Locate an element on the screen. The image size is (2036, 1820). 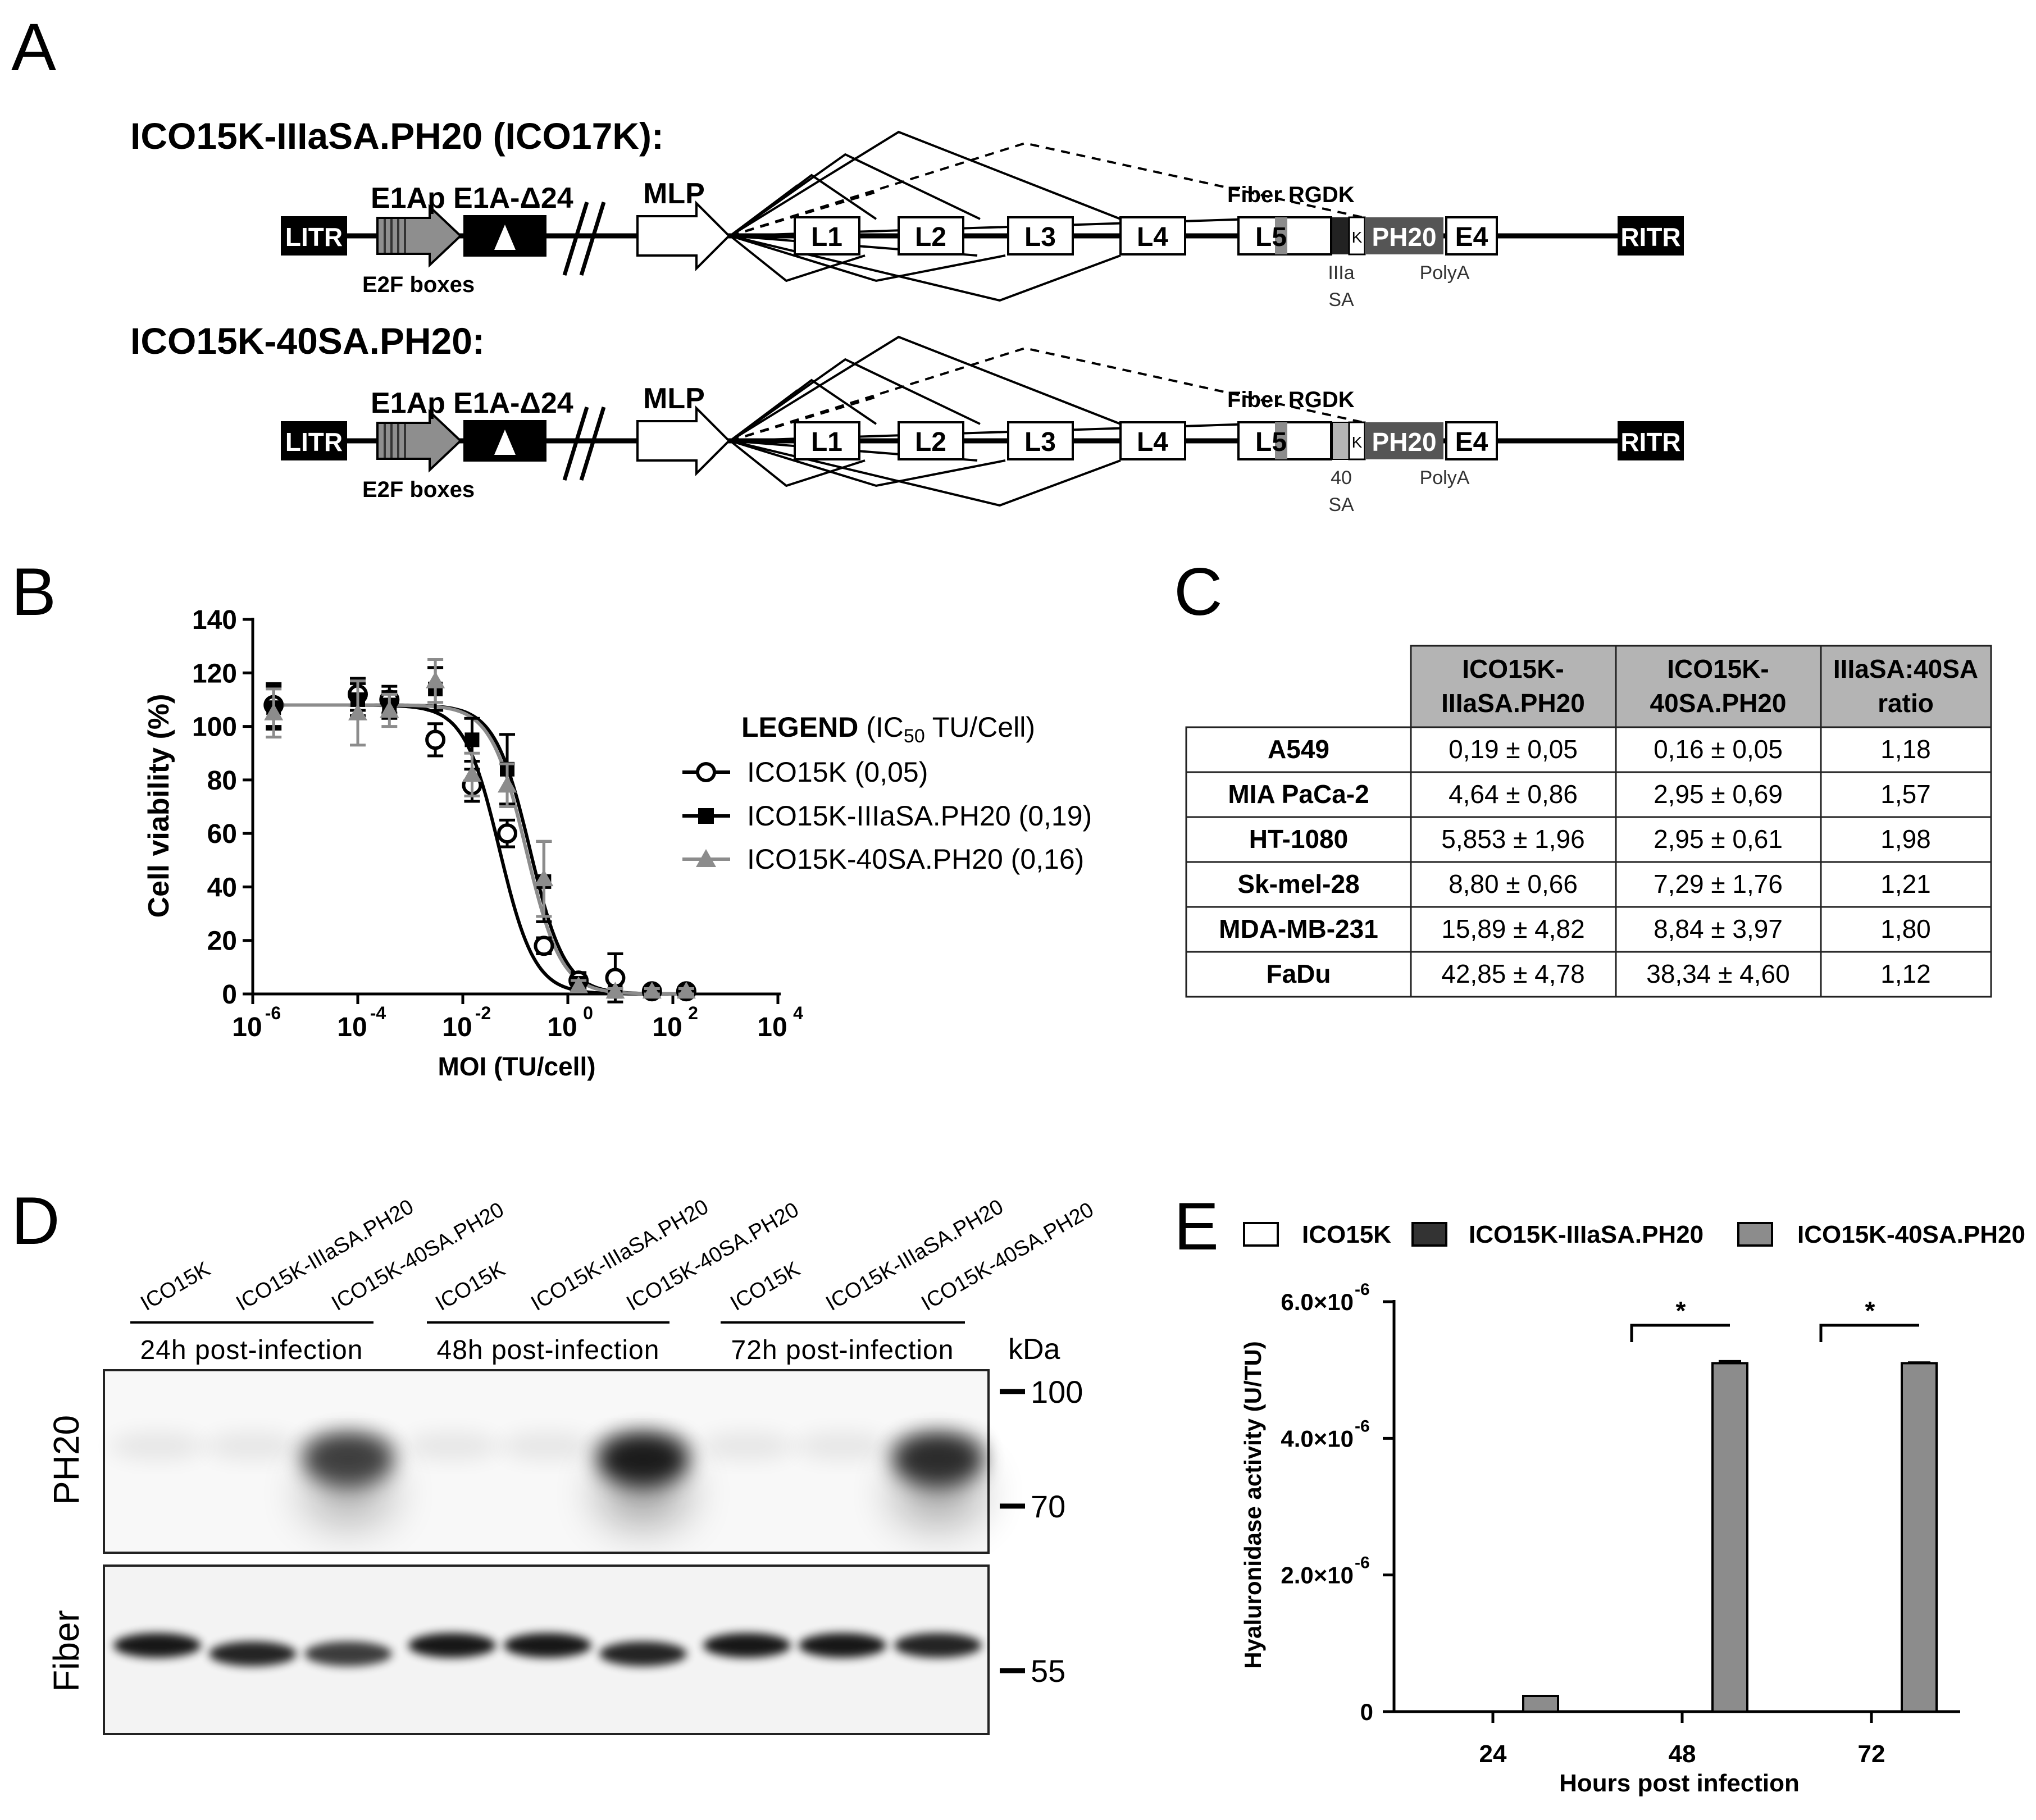
y-tick-label: 20 is located at coordinates (222, 941).